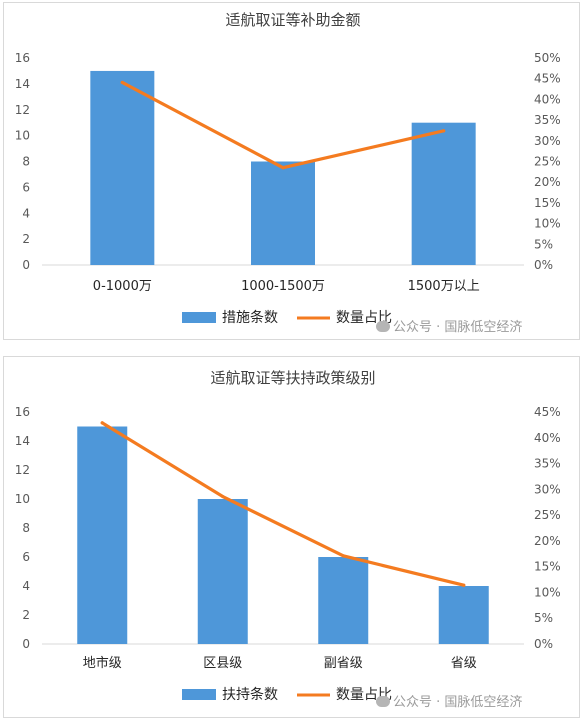  What do you see at coordinates (343, 663) in the screenshot?
I see `x-tick-label: 副省级` at bounding box center [343, 663].